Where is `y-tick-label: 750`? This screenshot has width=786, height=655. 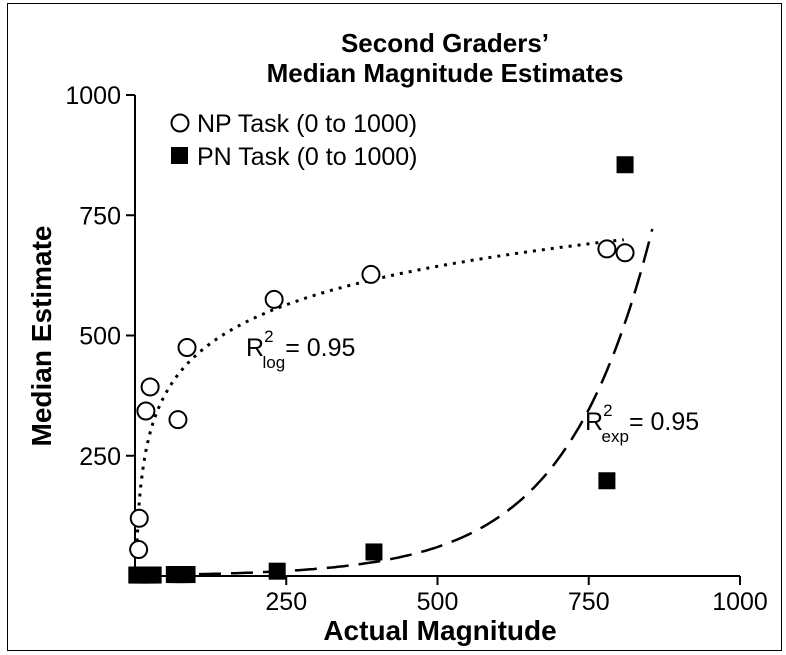 y-tick-label: 750 is located at coordinates (100, 216).